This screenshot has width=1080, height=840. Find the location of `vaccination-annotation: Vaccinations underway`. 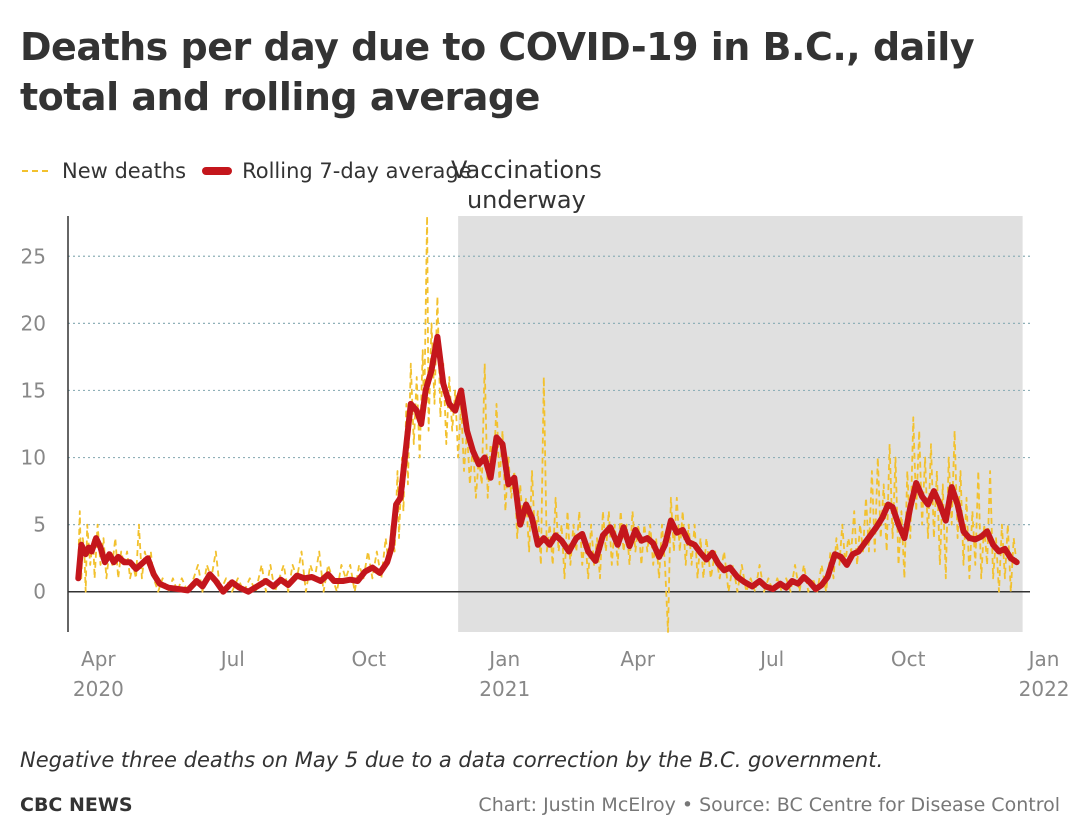

vaccination-annotation: Vaccinations underway is located at coordinates (526, 185).